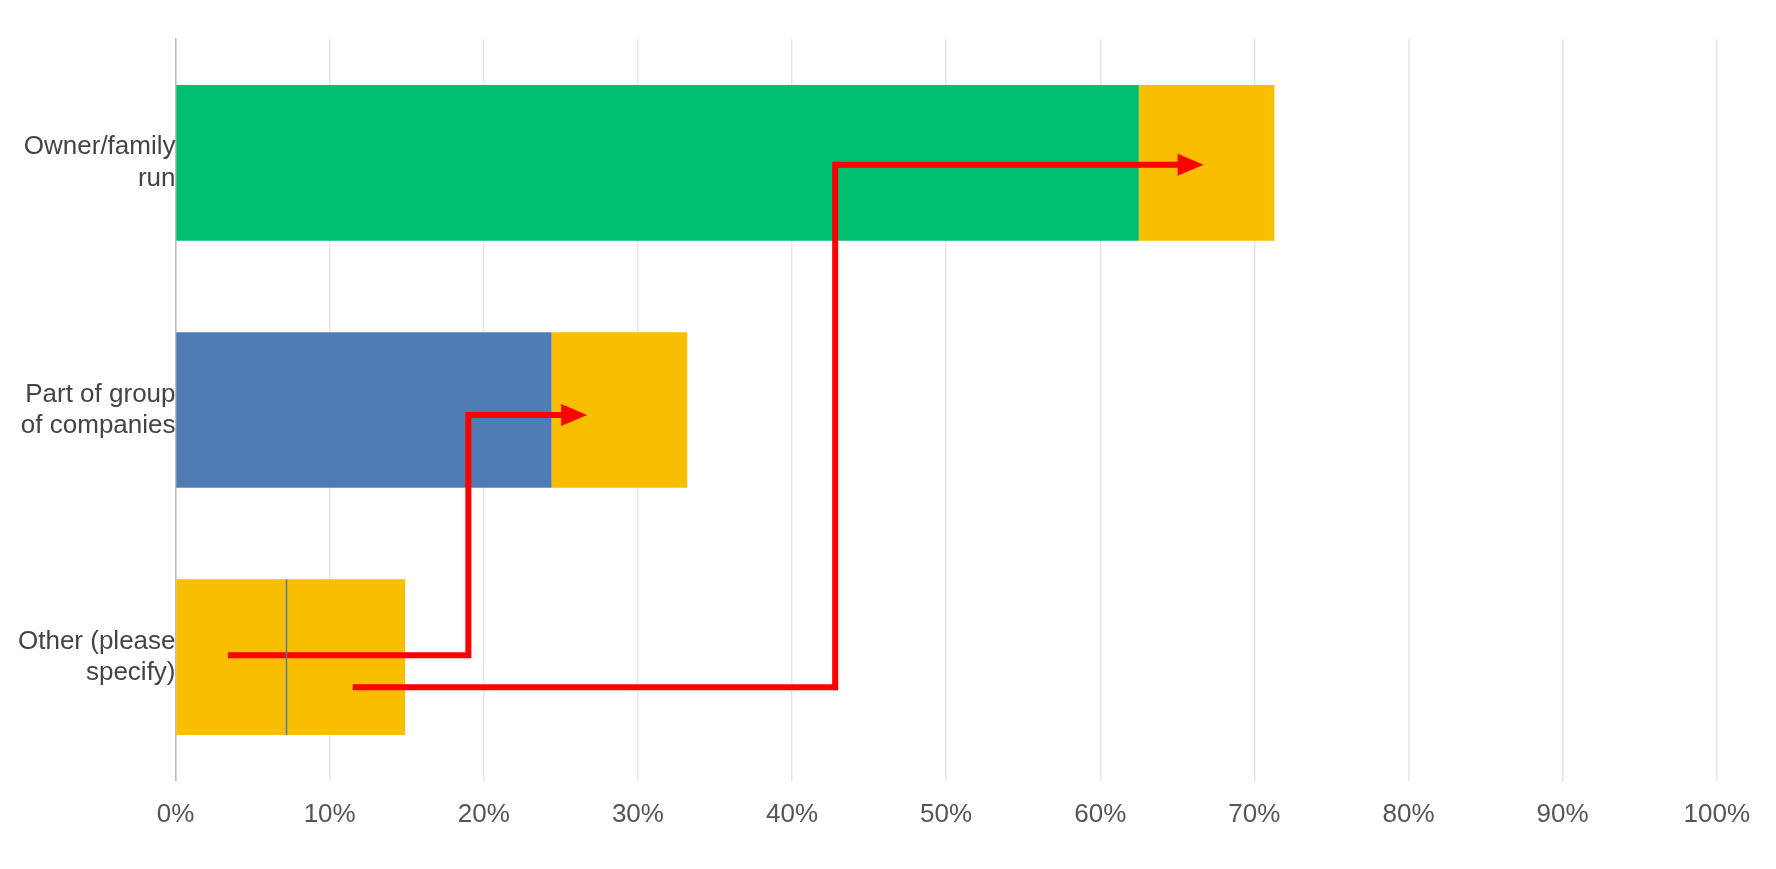 This screenshot has height=869, width=1776. What do you see at coordinates (98, 408) in the screenshot?
I see `y-tick-label: Part of group of companies` at bounding box center [98, 408].